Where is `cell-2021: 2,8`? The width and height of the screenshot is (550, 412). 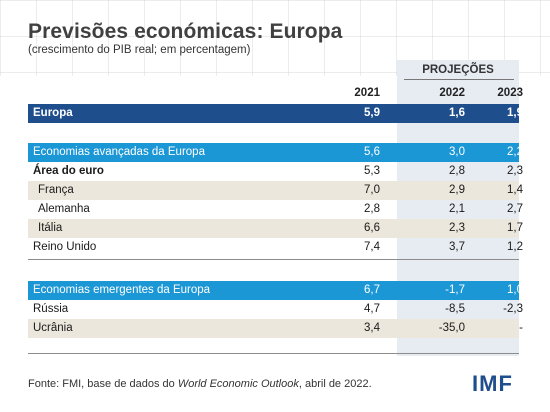 cell-2021: 2,8 is located at coordinates (372, 209).